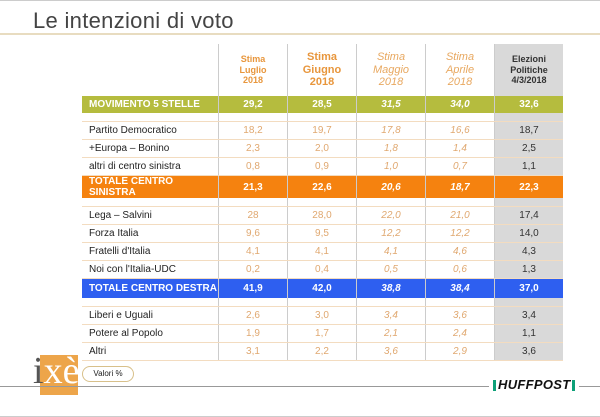  What do you see at coordinates (253, 315) in the screenshot?
I see `value-cell: 2,6` at bounding box center [253, 315].